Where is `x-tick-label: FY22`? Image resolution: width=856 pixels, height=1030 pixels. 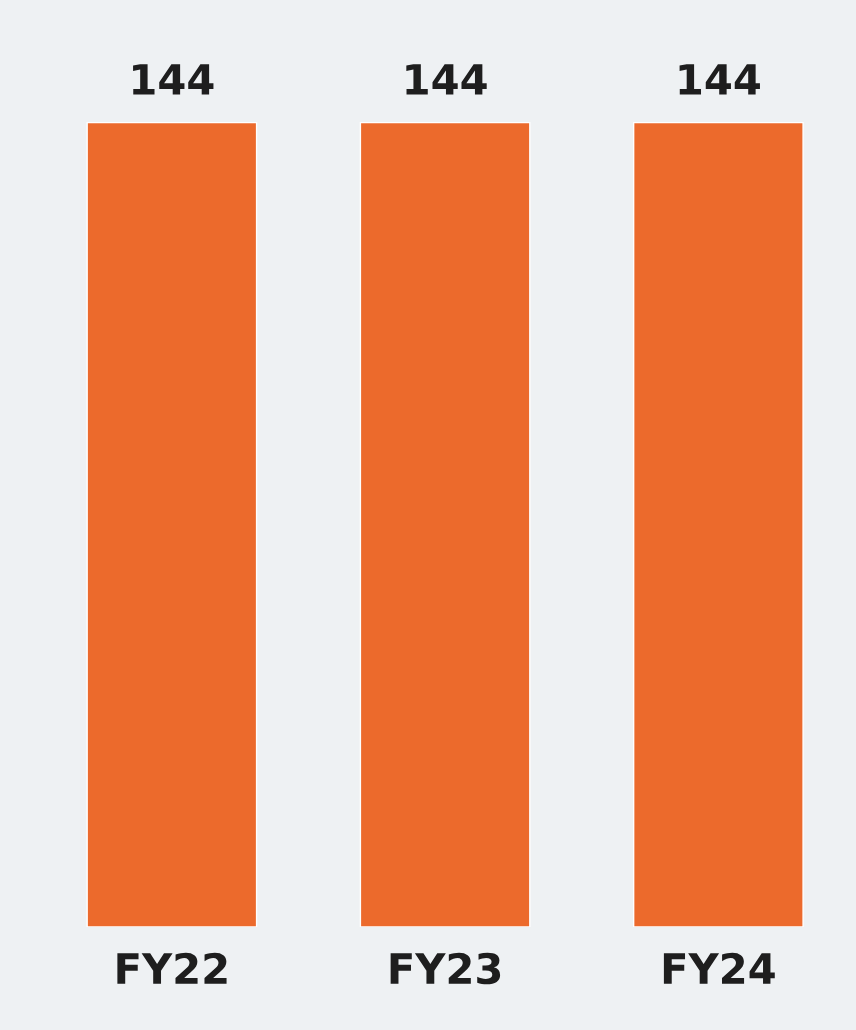 x-tick-label: FY22 is located at coordinates (172, 968).